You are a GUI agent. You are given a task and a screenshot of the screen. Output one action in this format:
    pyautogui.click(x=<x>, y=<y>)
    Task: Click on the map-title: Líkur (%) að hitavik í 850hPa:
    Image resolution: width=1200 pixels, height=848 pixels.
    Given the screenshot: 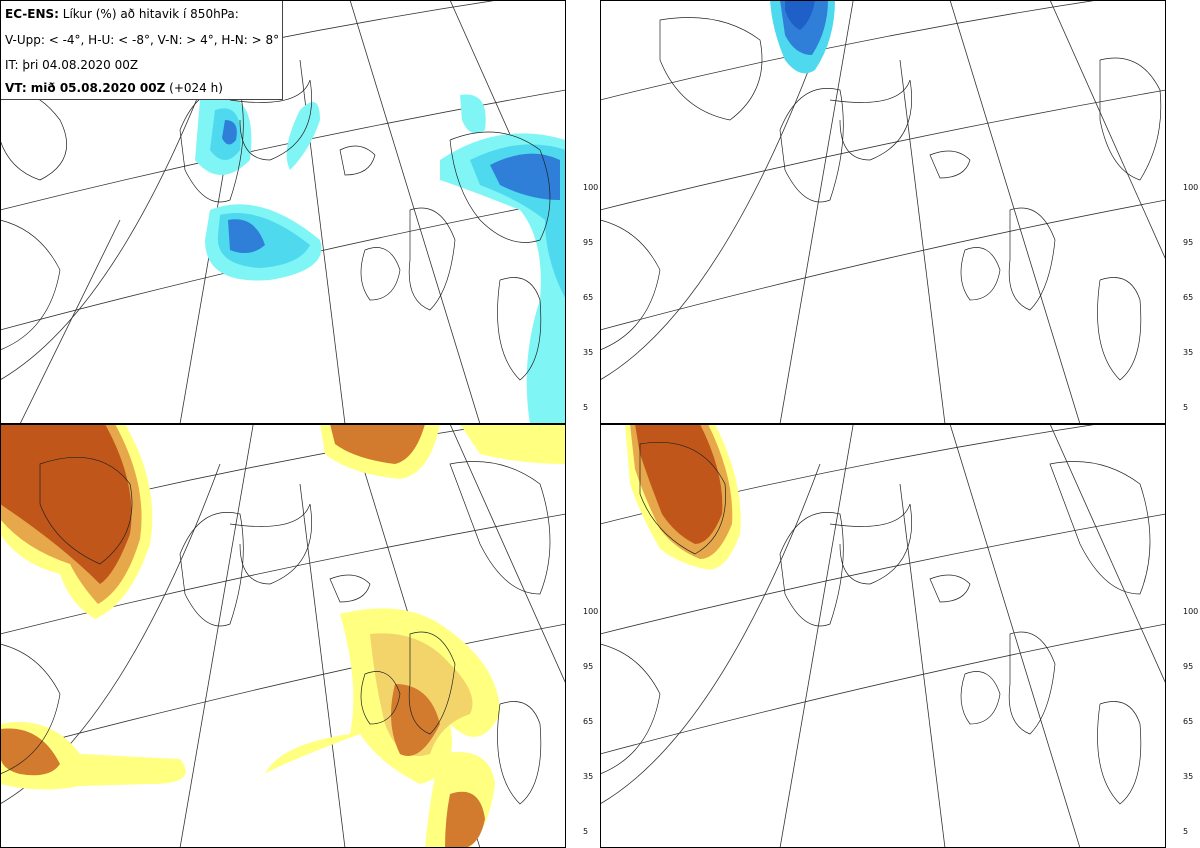 What is the action you would take?
    pyautogui.click(x=150, y=14)
    